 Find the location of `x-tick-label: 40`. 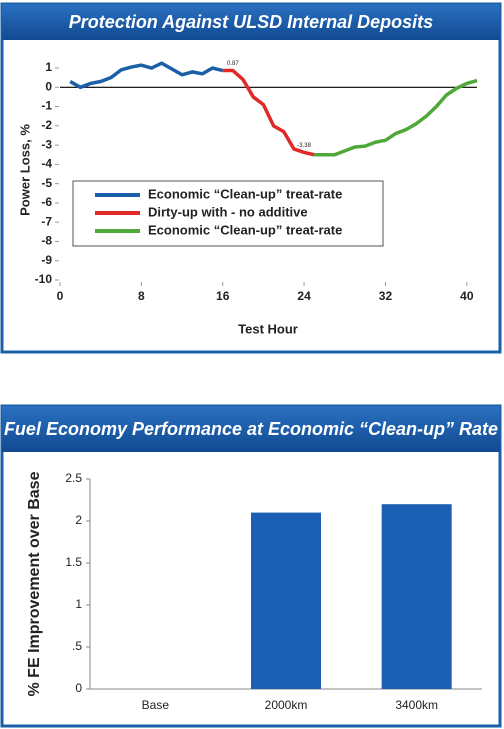

x-tick-label: 40 is located at coordinates (467, 296).